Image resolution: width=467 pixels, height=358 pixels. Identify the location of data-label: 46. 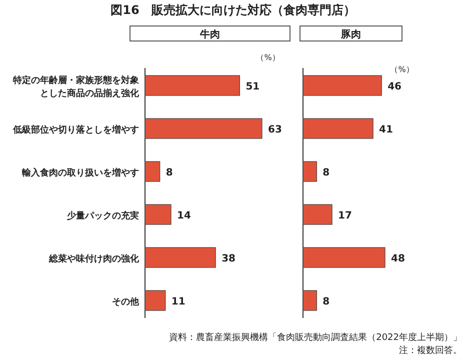
(395, 87).